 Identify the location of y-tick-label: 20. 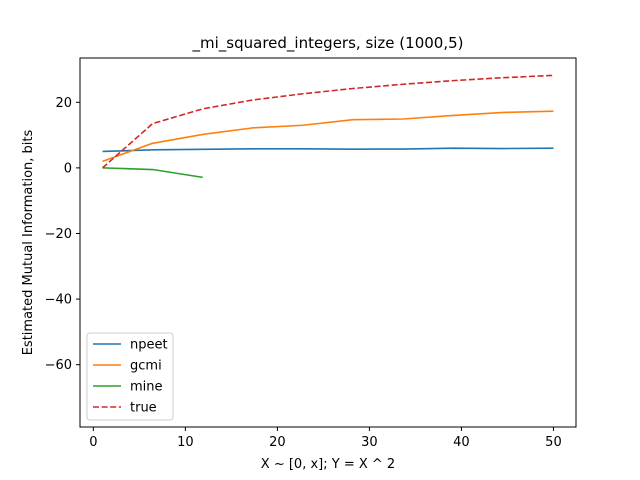
(63, 103).